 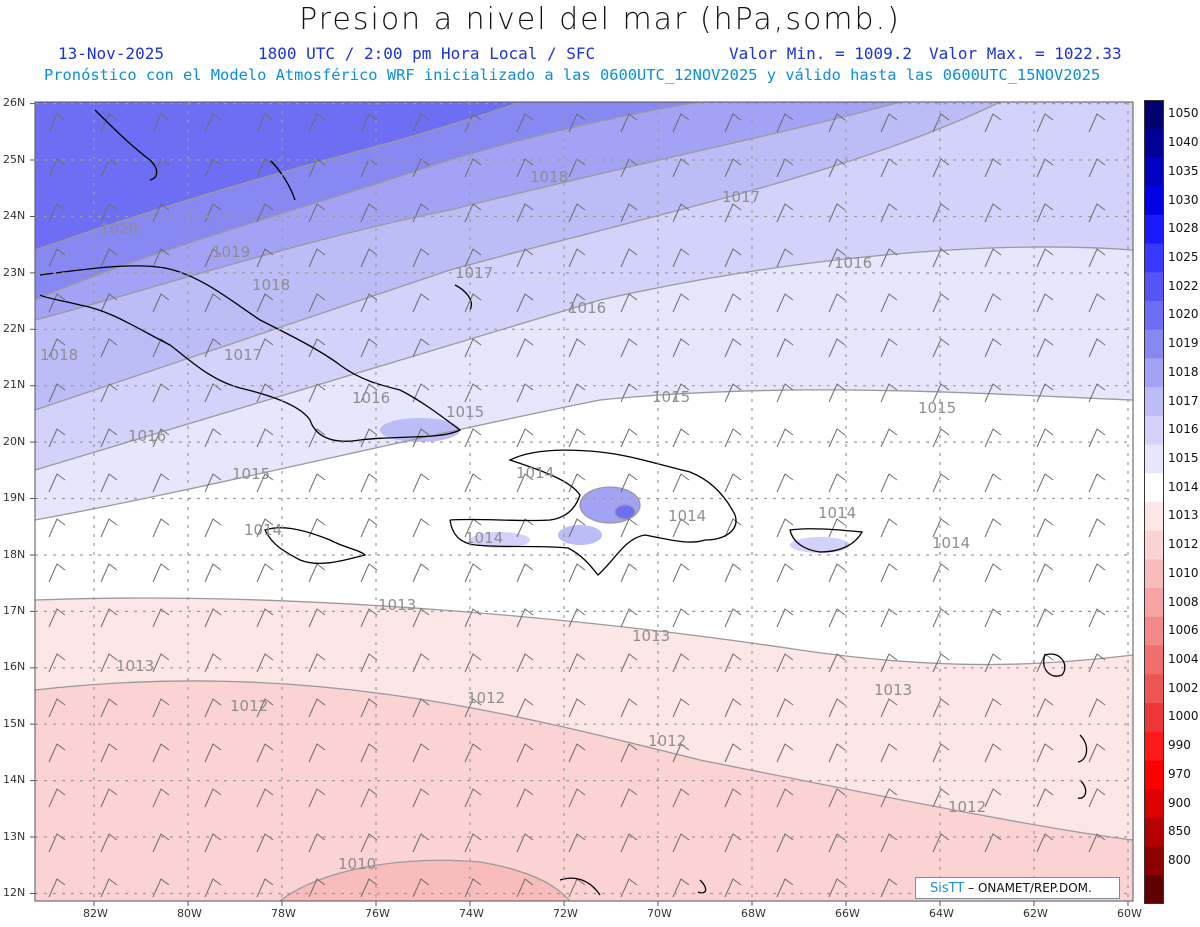 I want to click on colorbar-label: 1013, so click(x=1183, y=515).